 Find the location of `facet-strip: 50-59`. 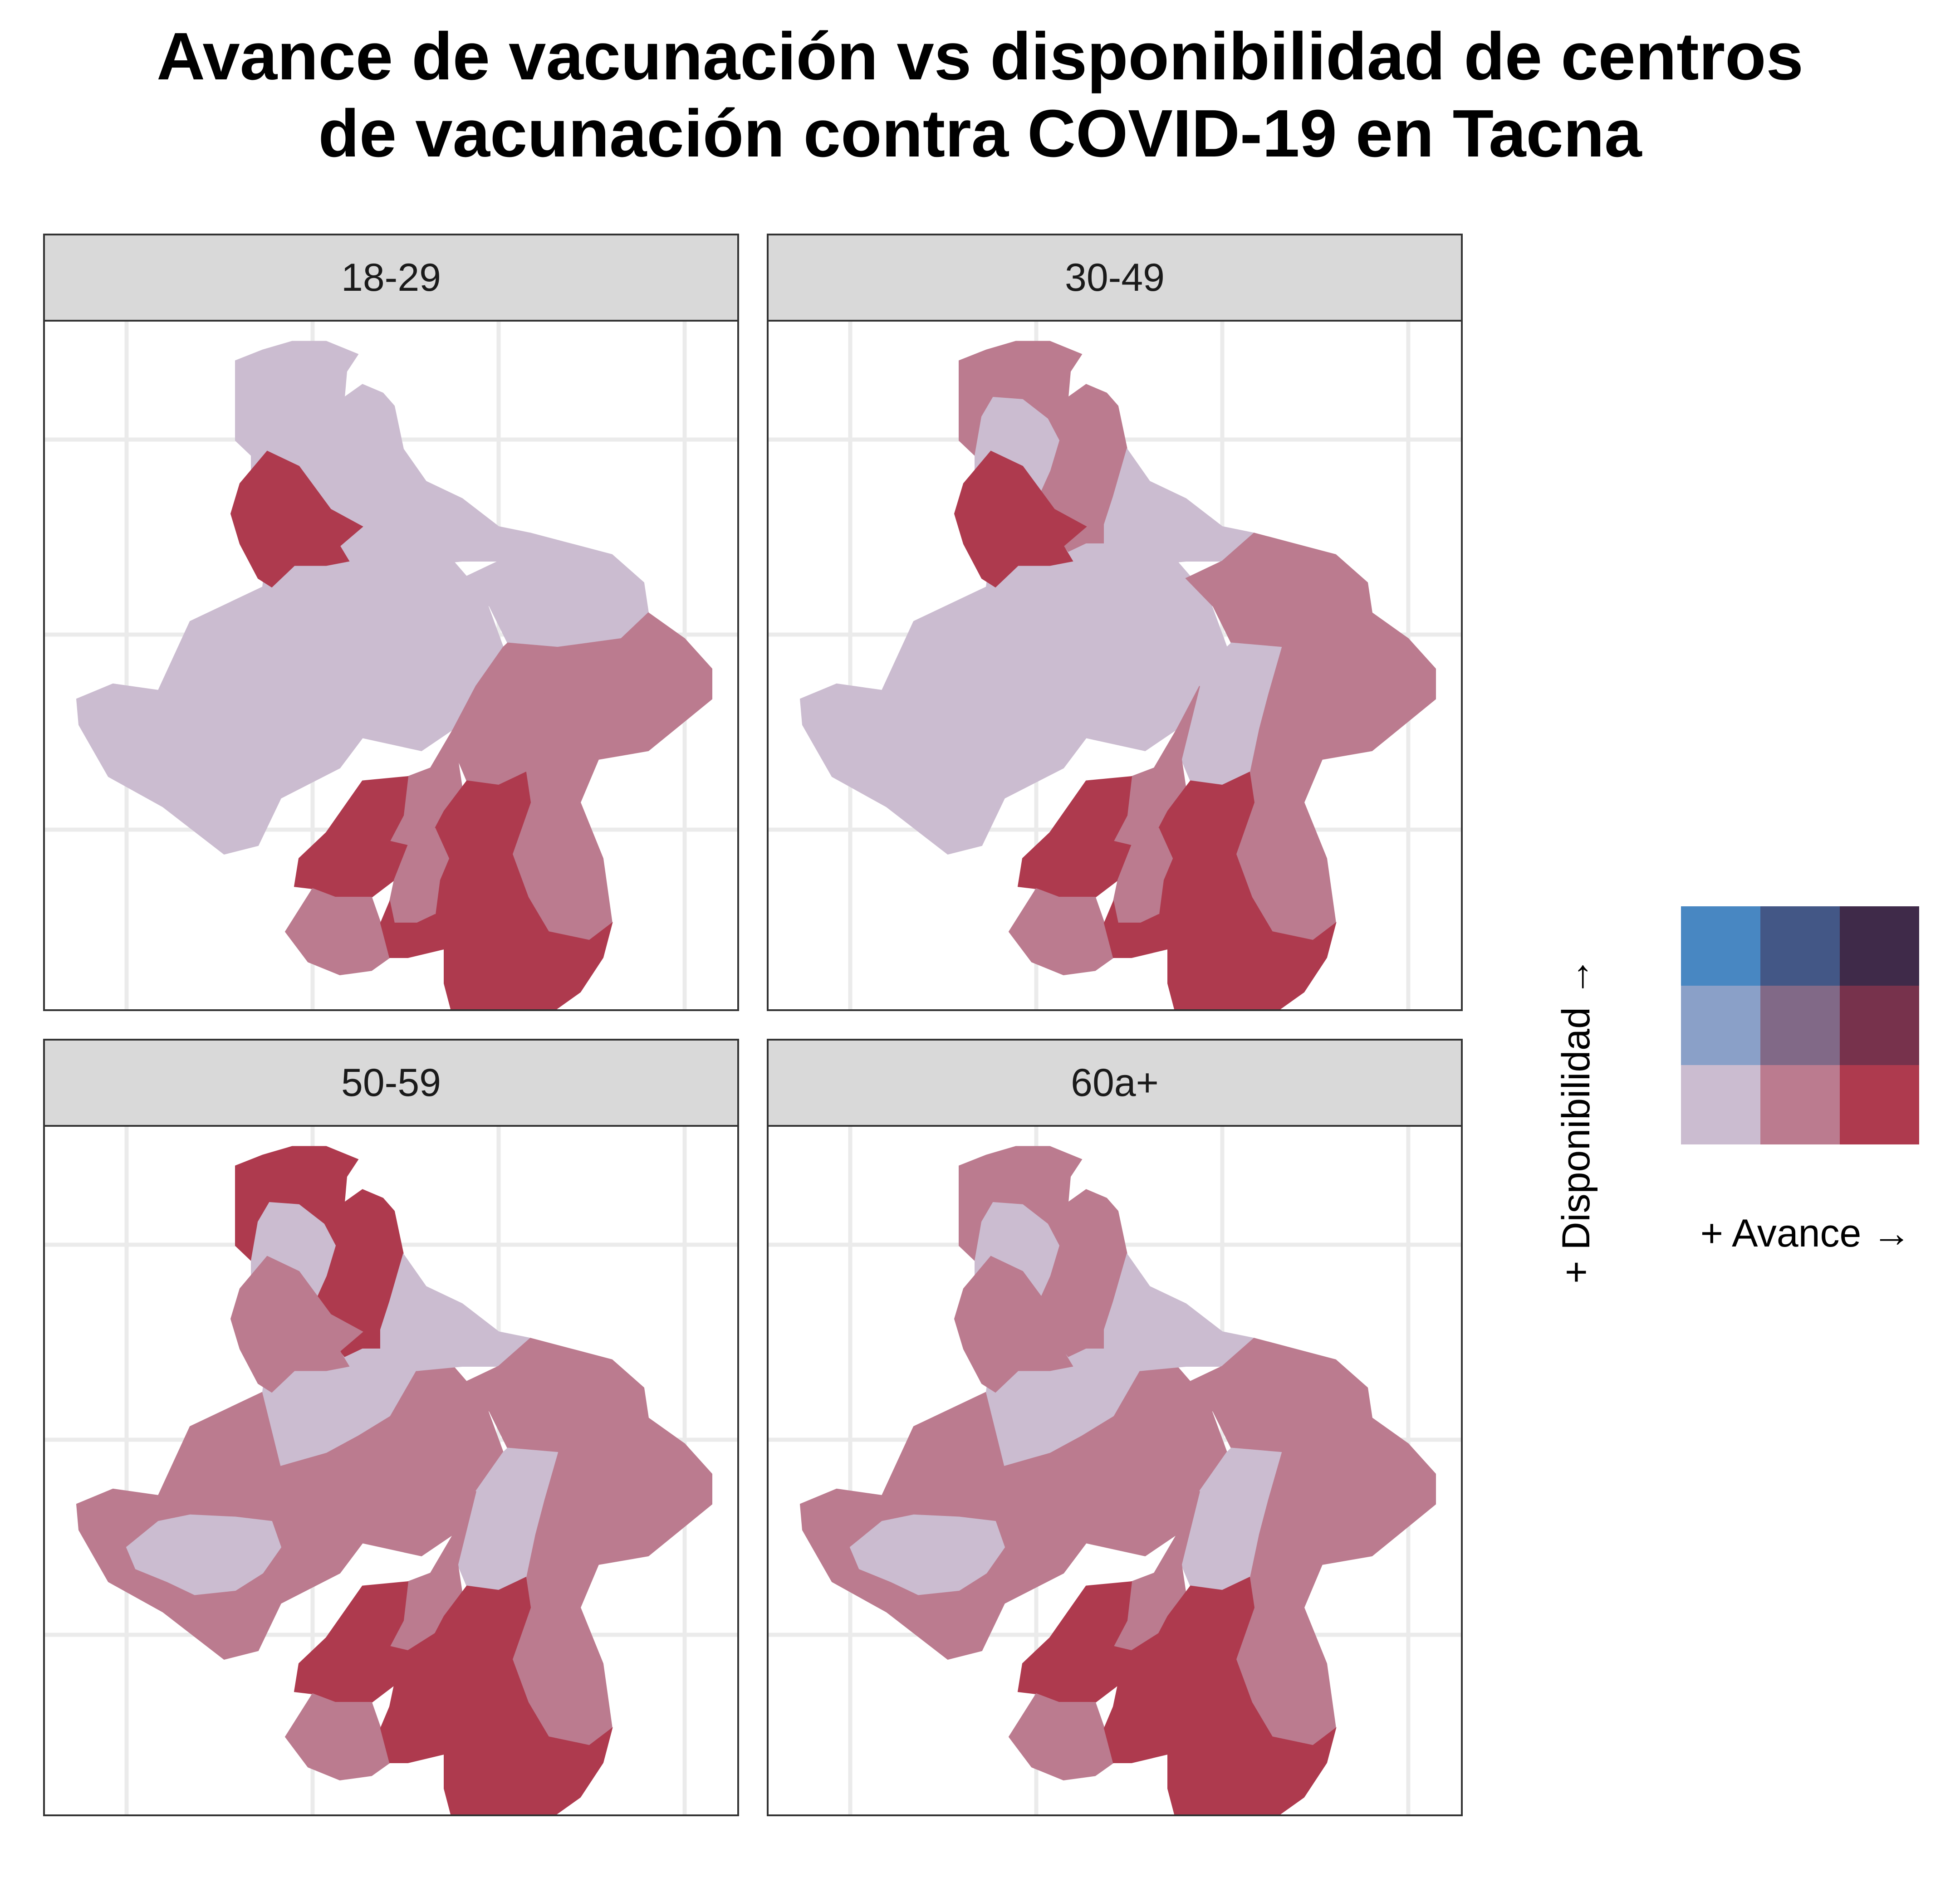

facet-strip: 50-59 is located at coordinates (391, 1084).